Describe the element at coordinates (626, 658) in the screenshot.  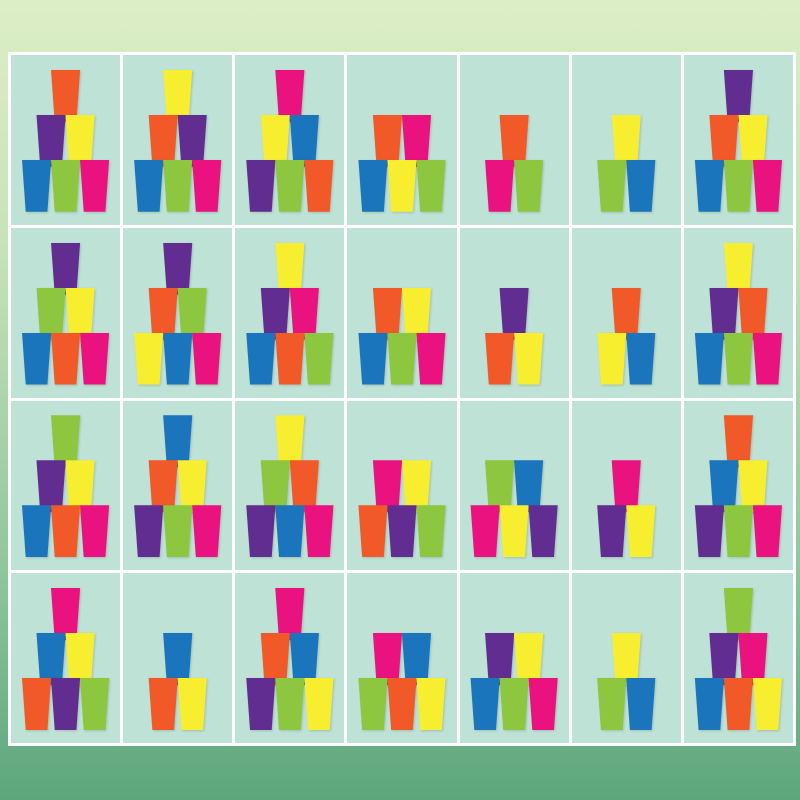
I see `cup-stack-card-r4c6` at that location.